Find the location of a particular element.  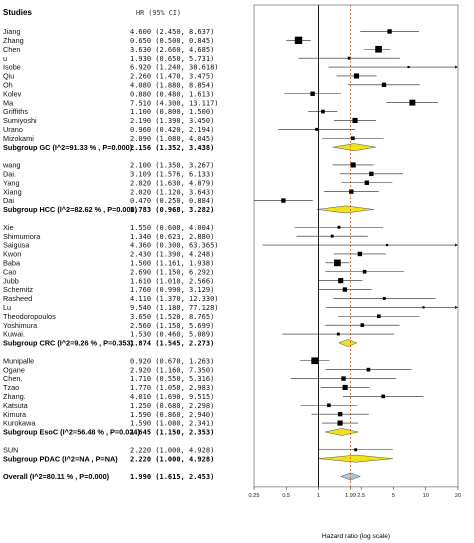

subgroup-estimate-text: 2.156 (1.352, 3.438) is located at coordinates (172, 148).